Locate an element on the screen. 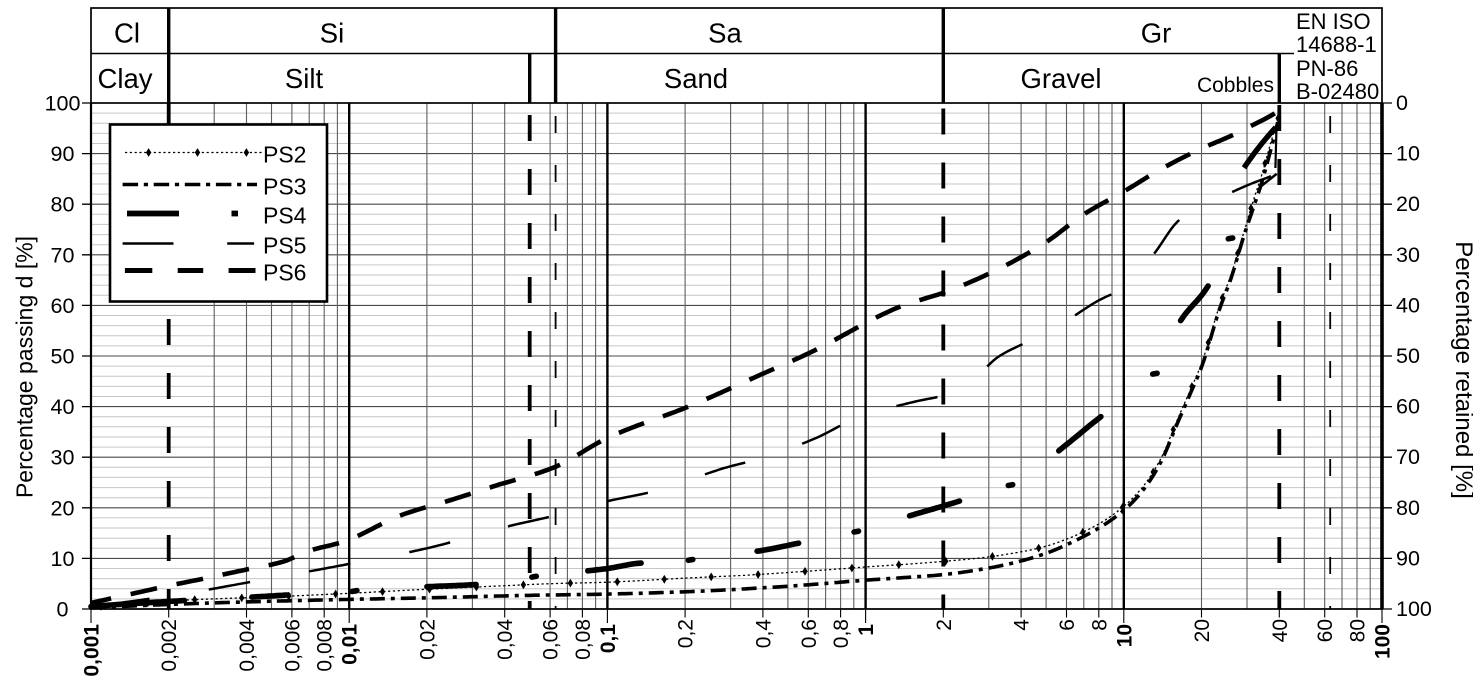 Image resolution: width=1473 pixels, height=690 pixels. svg-text: B-02480 is located at coordinates (1337, 91).